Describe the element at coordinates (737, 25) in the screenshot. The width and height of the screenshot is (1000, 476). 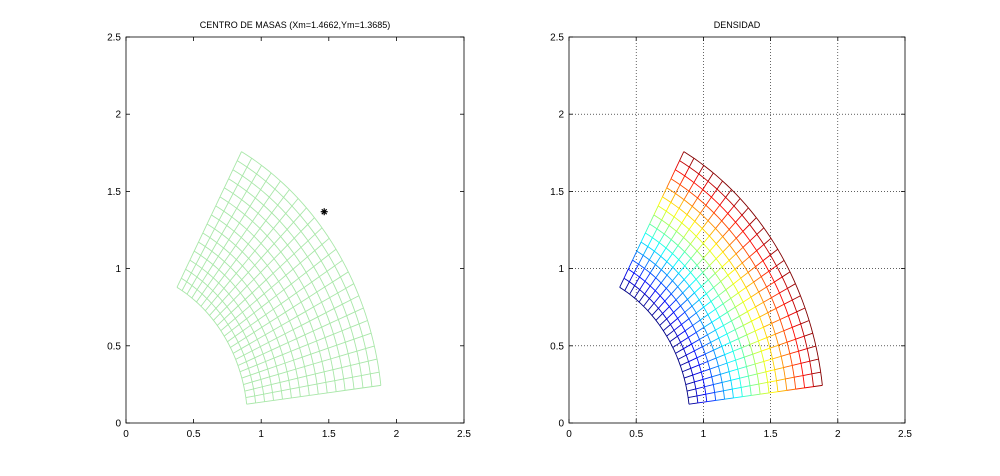
I see `chart-title: DENSIDAD` at that location.